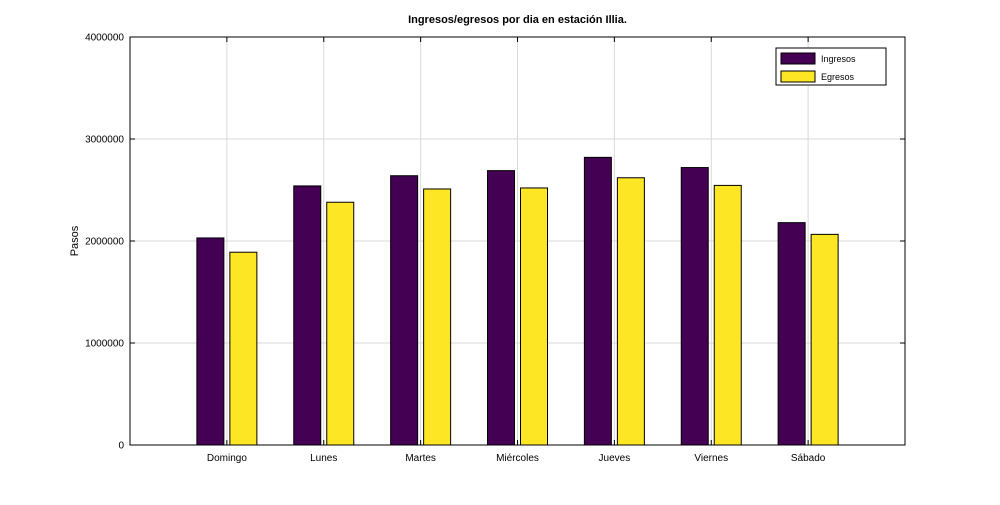 The width and height of the screenshot is (1000, 505). What do you see at coordinates (831, 66) in the screenshot?
I see `legend: Ingresos Egresos` at bounding box center [831, 66].